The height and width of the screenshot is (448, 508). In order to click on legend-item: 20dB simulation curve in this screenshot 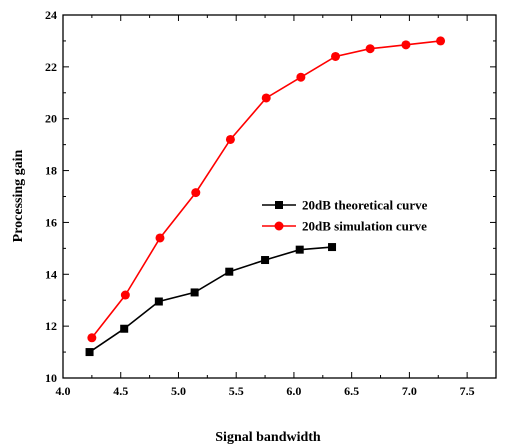, I will do `click(344, 226)`.